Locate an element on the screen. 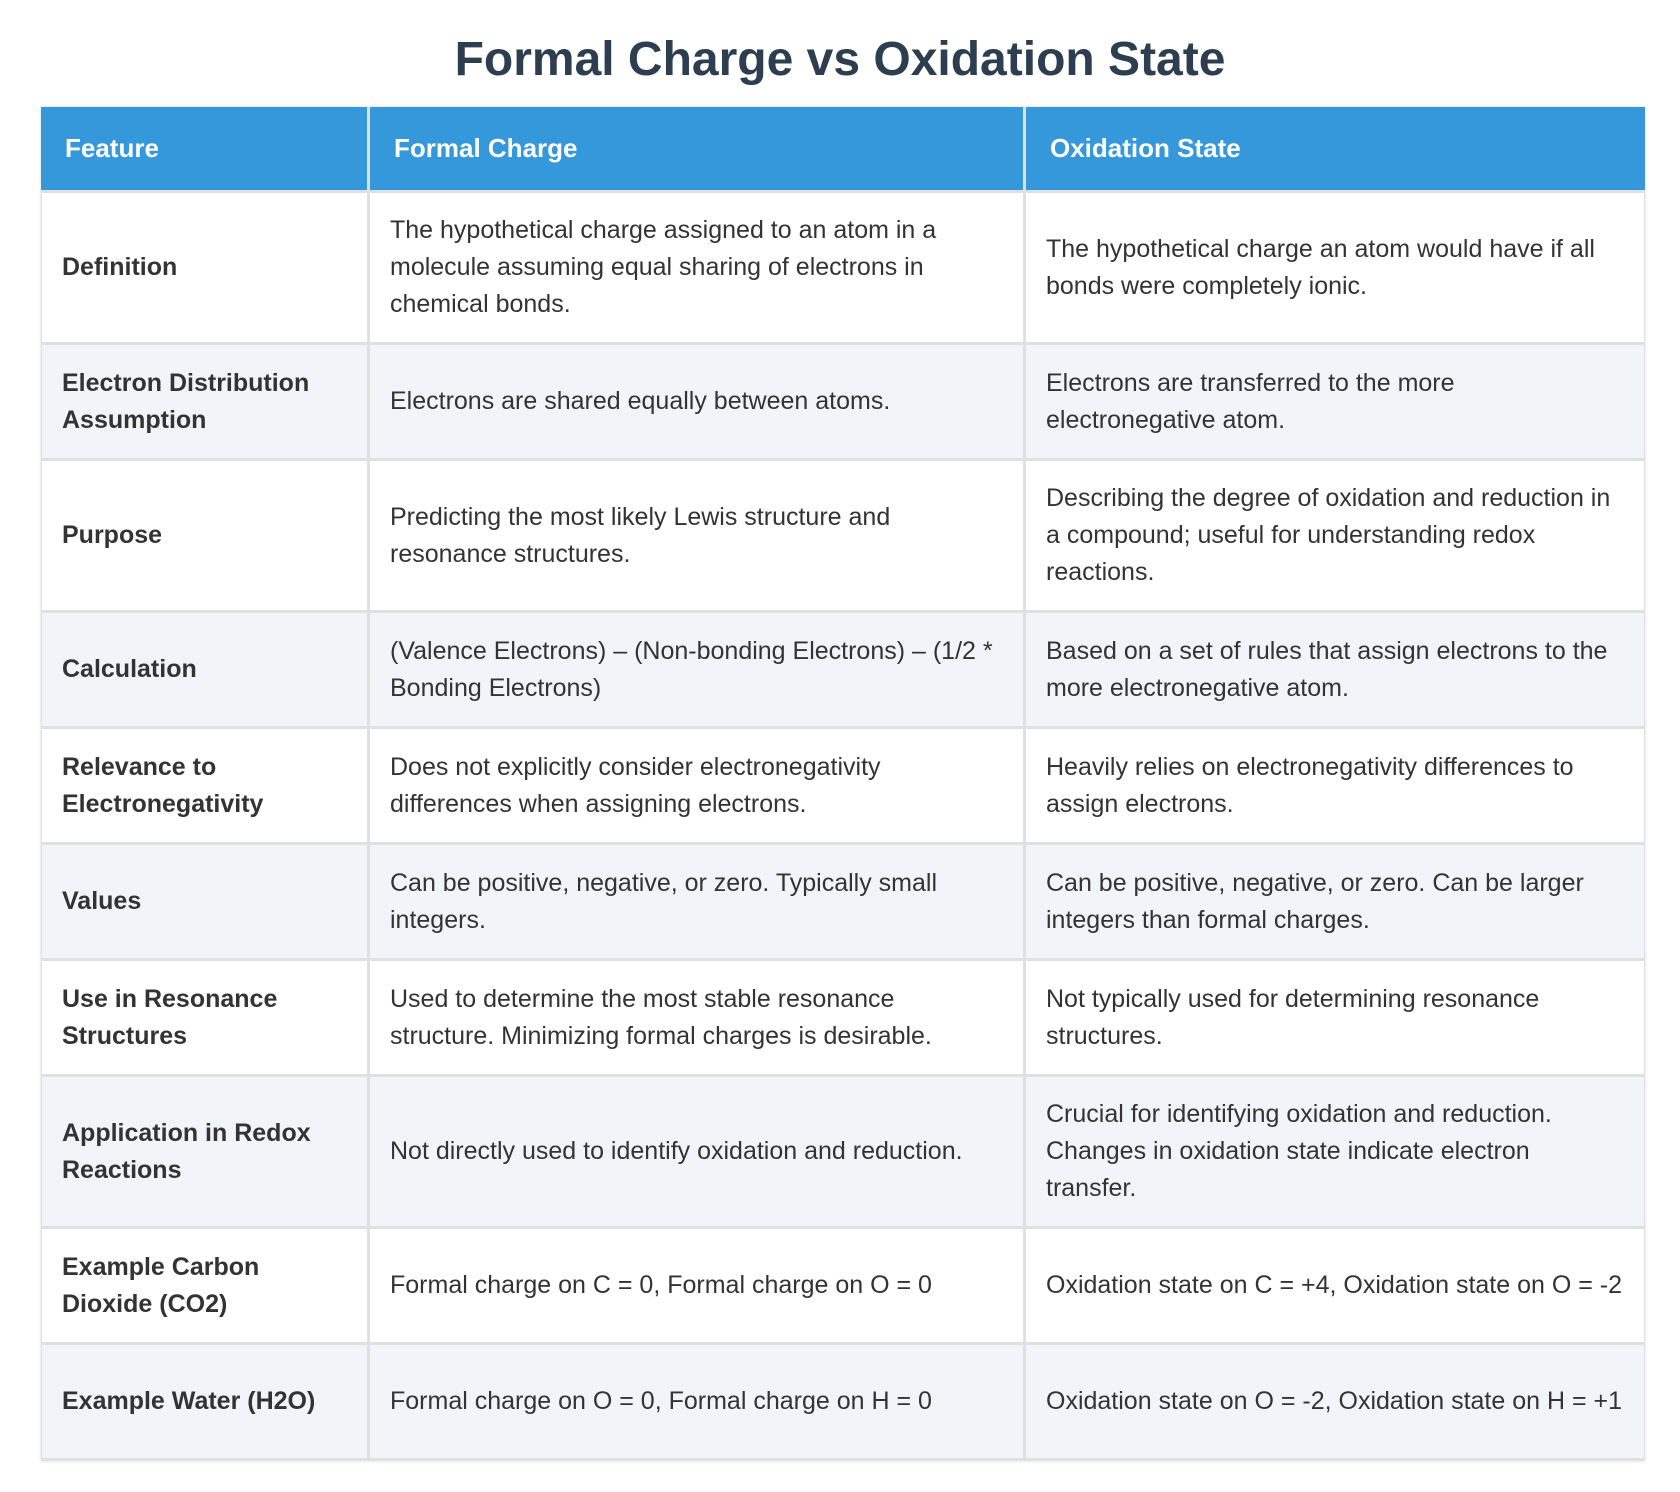 The width and height of the screenshot is (1680, 1492). feature-cell: Definition is located at coordinates (205, 269).